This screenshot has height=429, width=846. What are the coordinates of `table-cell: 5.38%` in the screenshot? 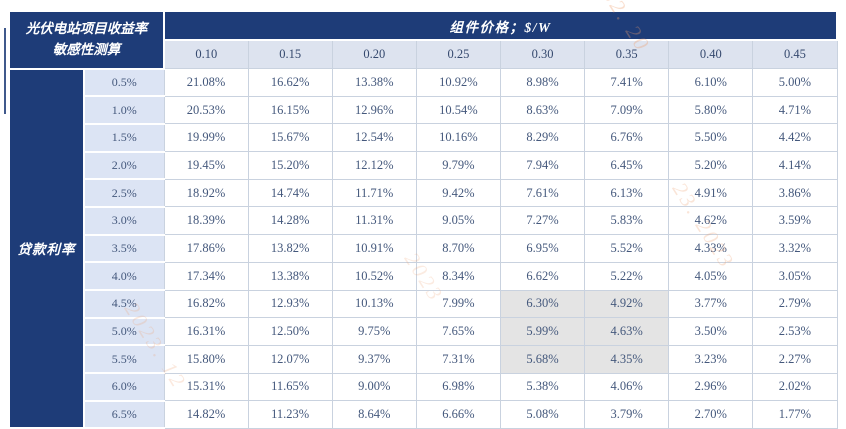 It's located at (542, 387).